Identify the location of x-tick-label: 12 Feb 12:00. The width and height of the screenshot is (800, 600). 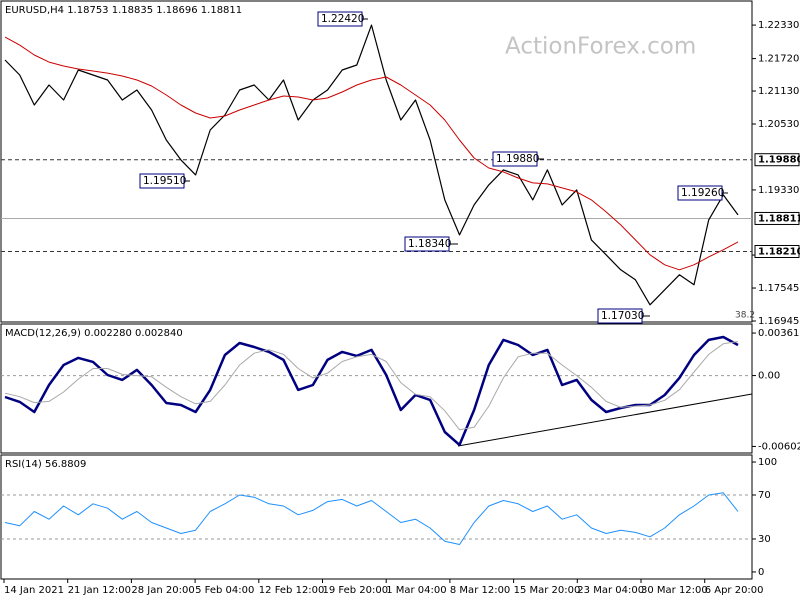
(292, 590).